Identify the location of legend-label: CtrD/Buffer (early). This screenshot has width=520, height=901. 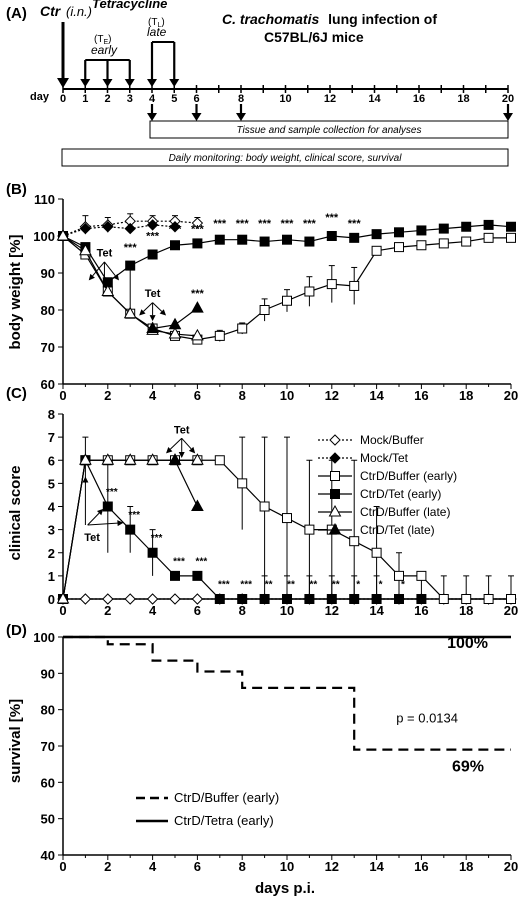
(408, 476).